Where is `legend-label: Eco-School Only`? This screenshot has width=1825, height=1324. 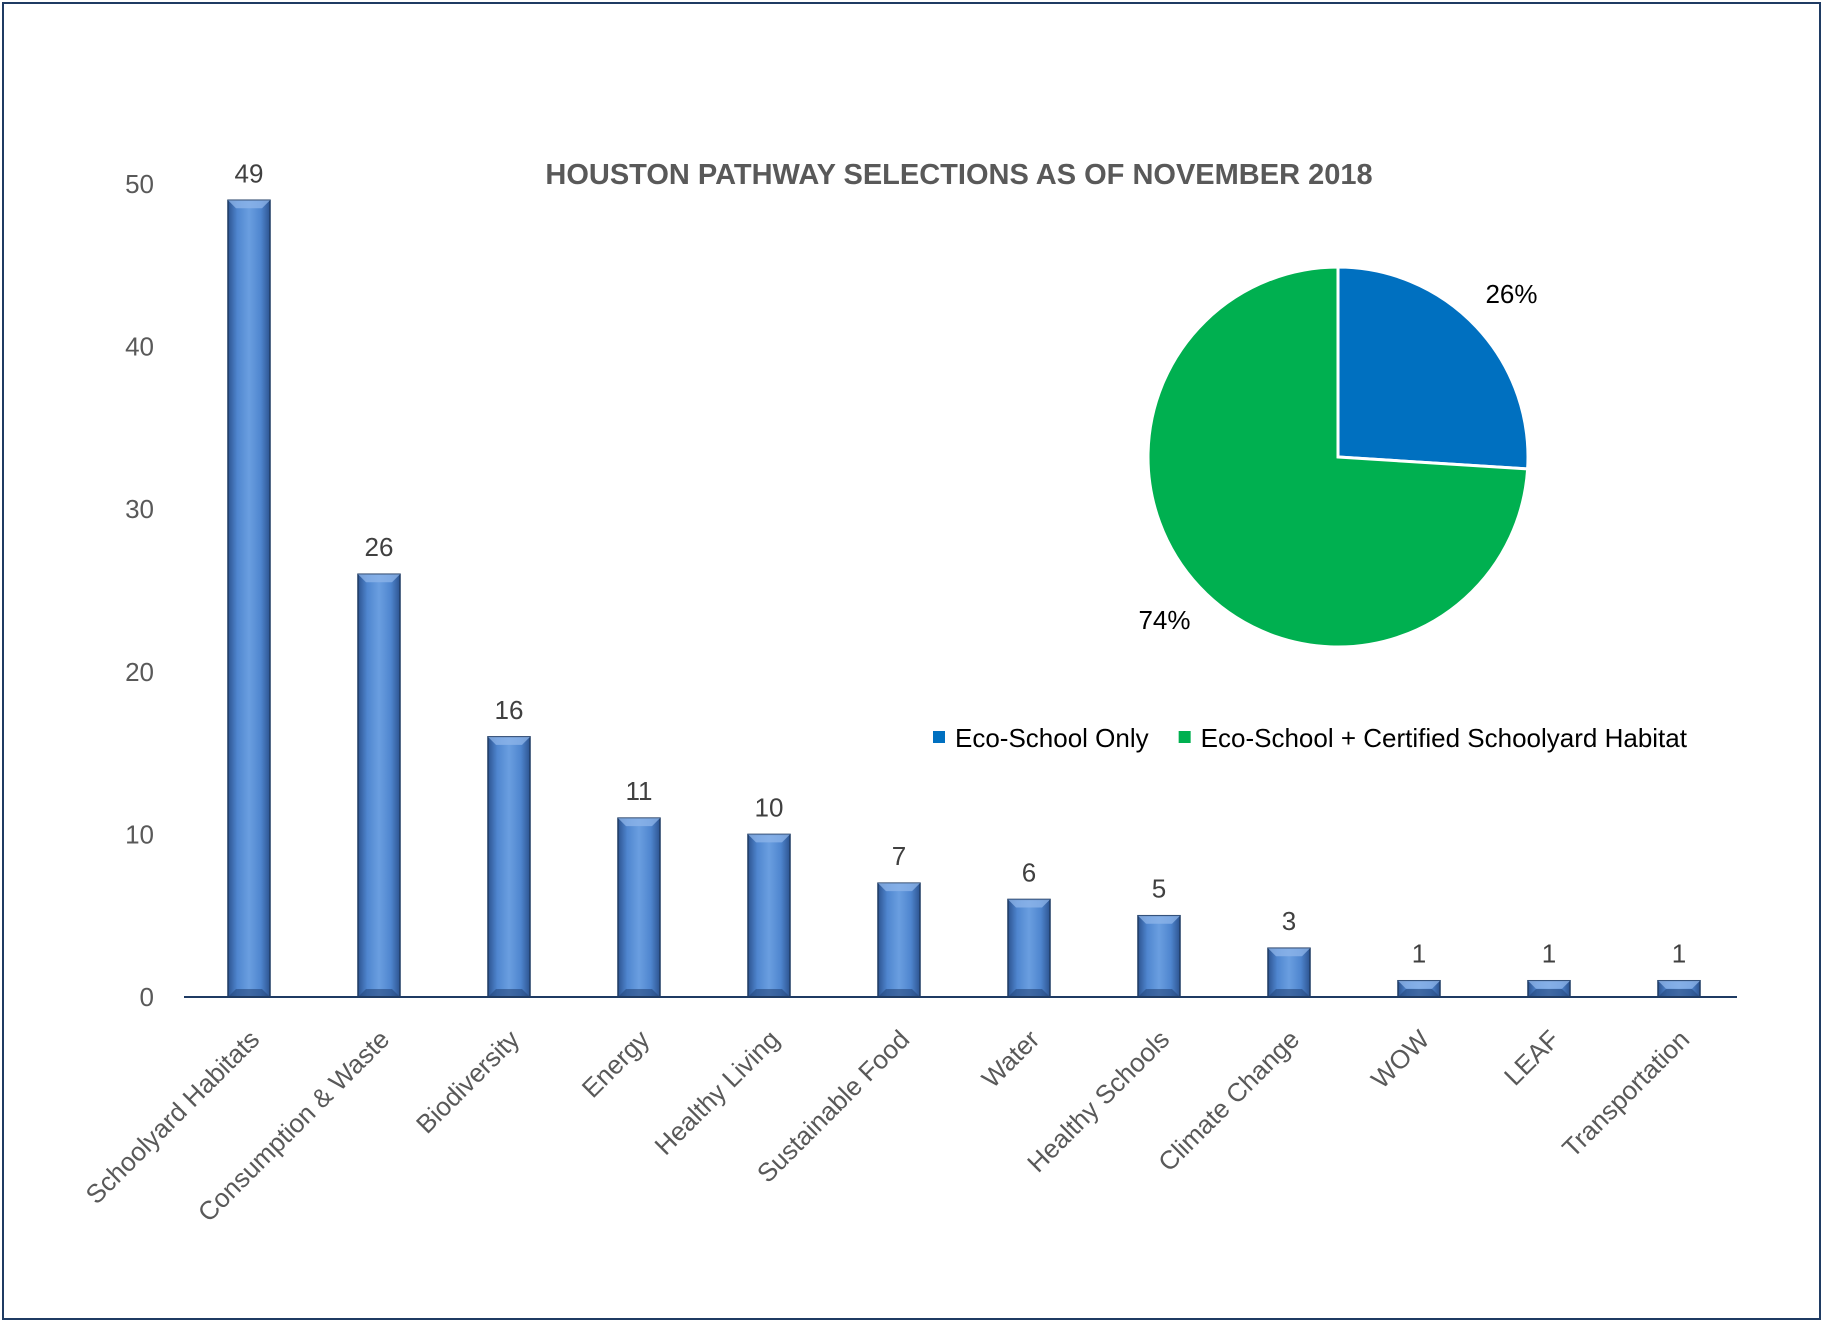
legend-label: Eco-School Only is located at coordinates (1052, 738).